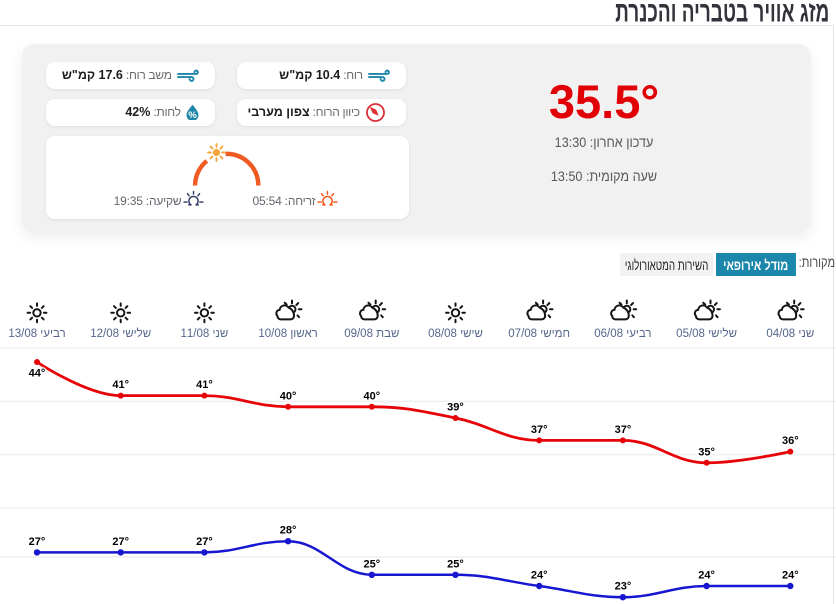 The width and height of the screenshot is (836, 604). What do you see at coordinates (37, 374) in the screenshot?
I see `svg-text: 44°` at bounding box center [37, 374].